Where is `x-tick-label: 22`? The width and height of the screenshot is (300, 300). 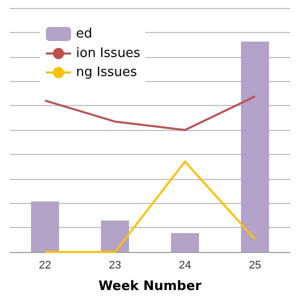 x-tick-label: 22 is located at coordinates (45, 266).